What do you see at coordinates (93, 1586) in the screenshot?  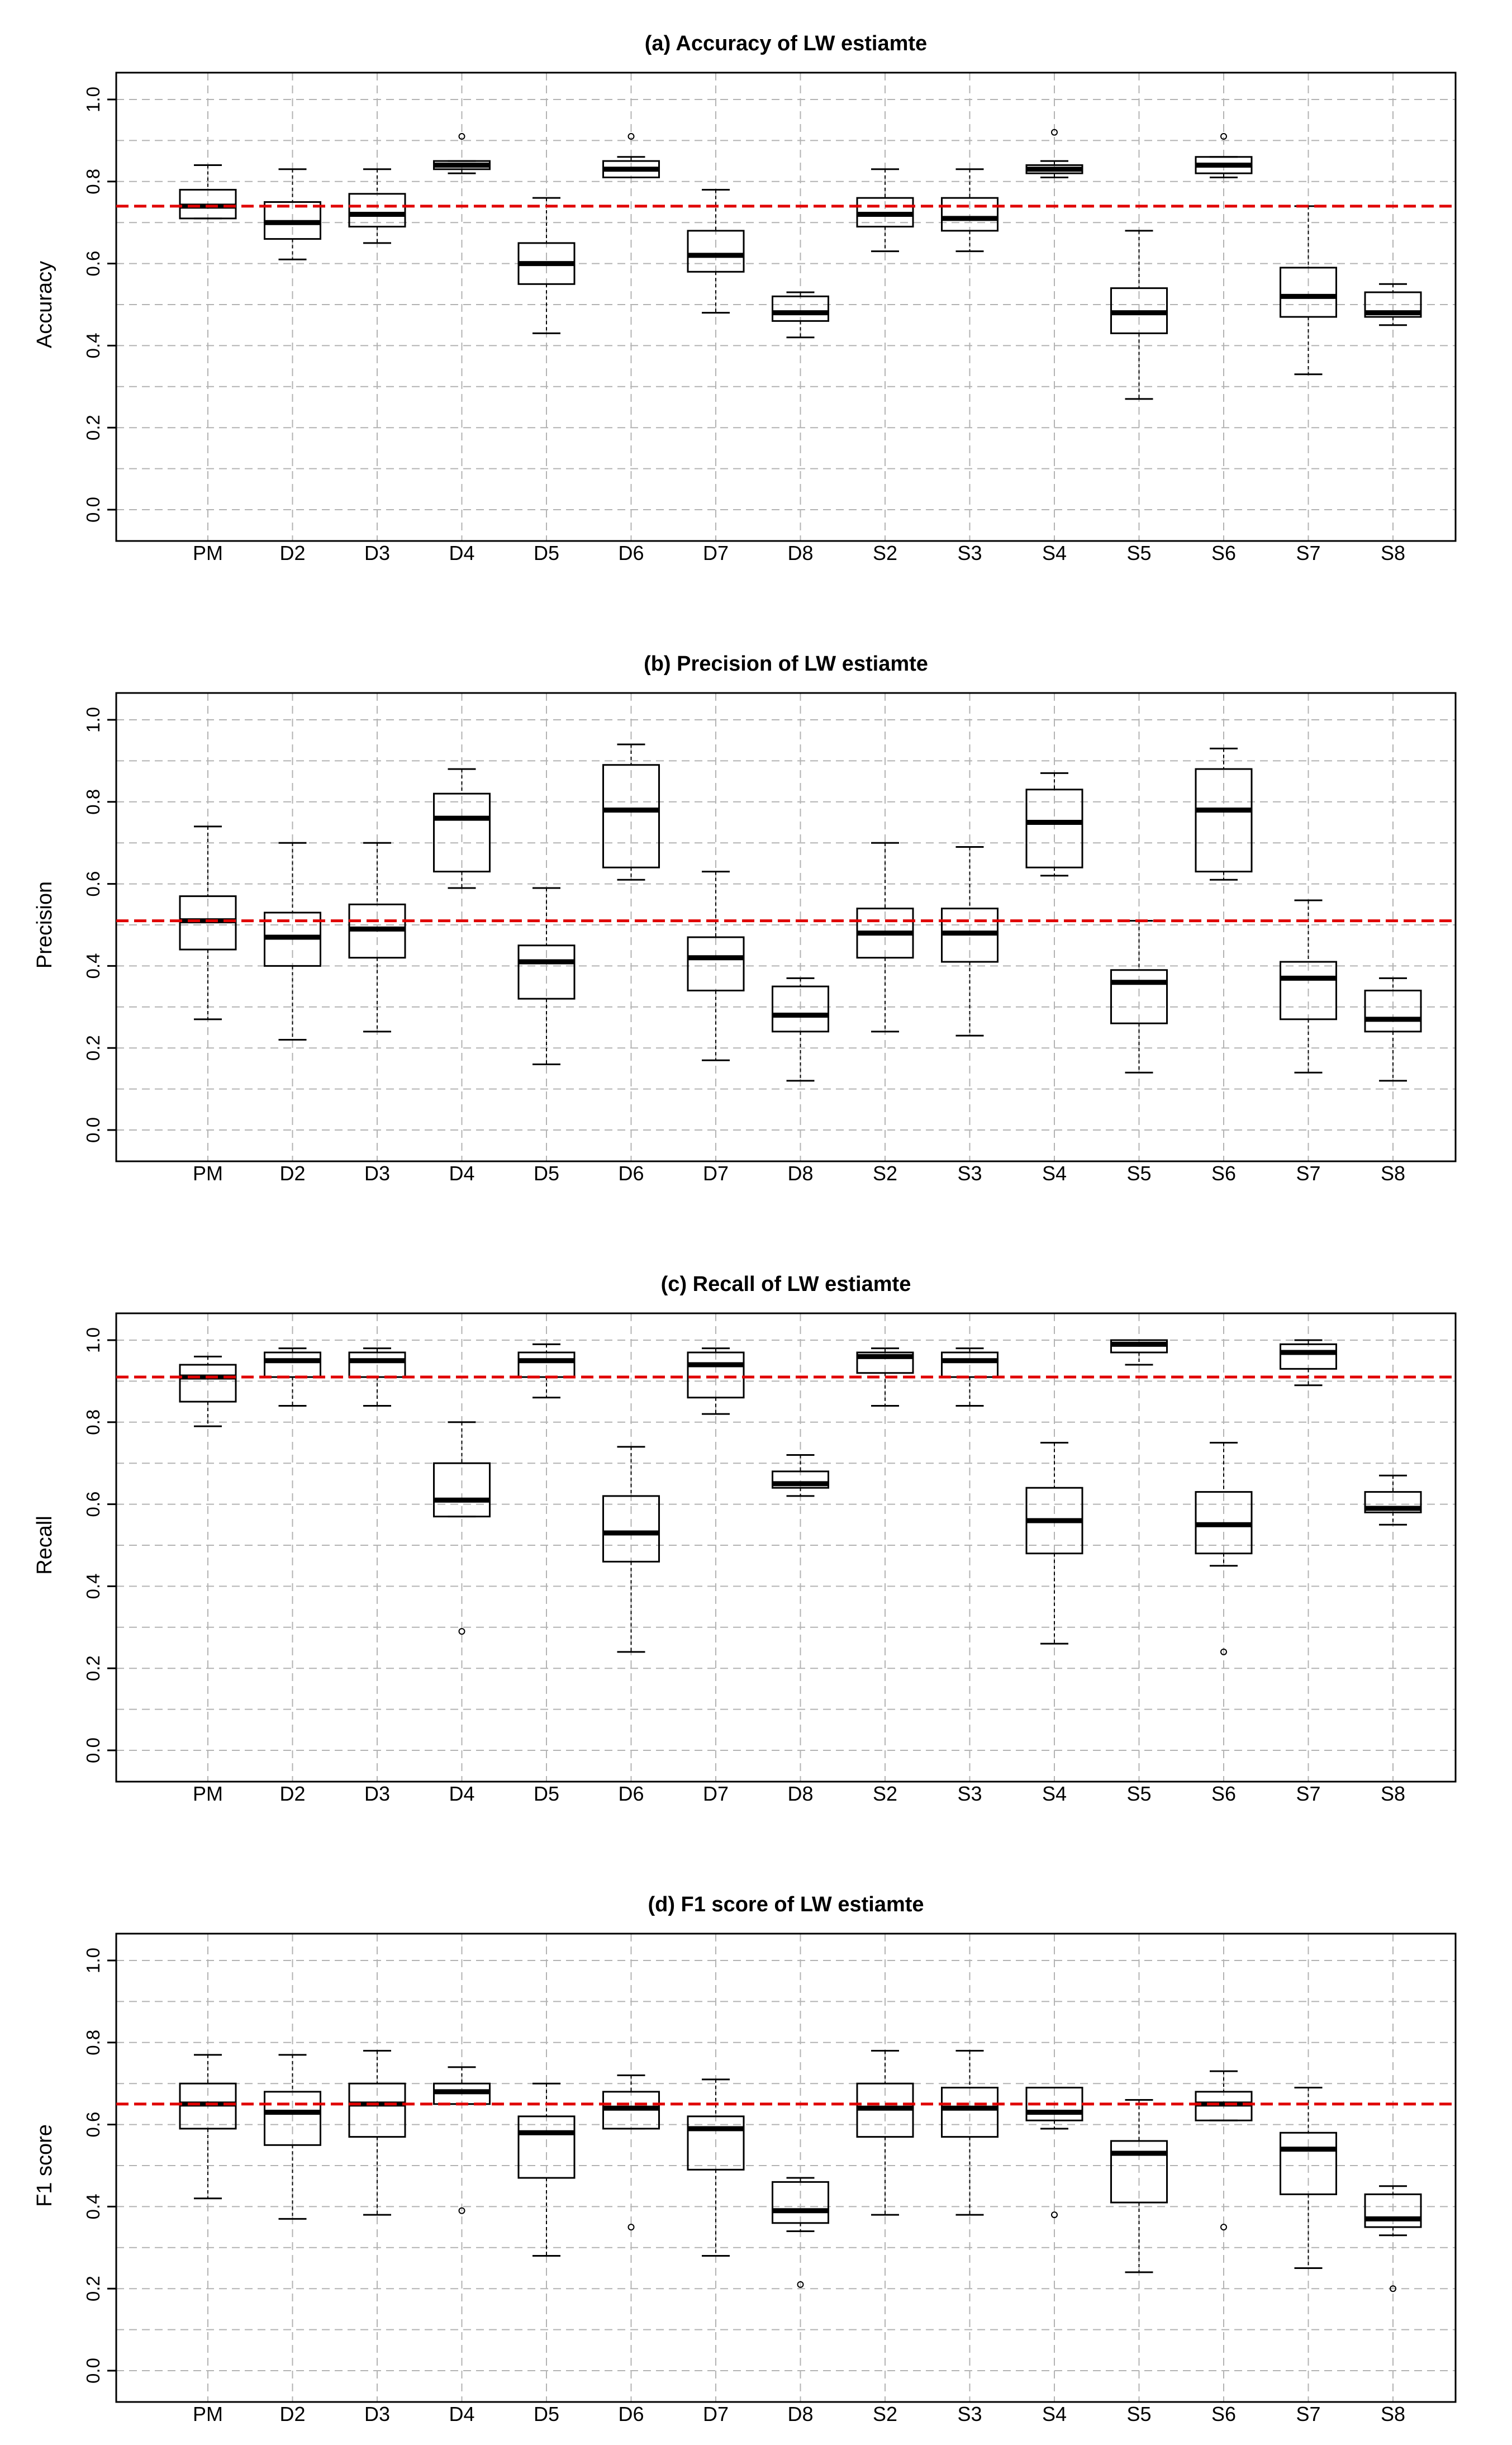 I see `y-tick-label: 0.4` at bounding box center [93, 1586].